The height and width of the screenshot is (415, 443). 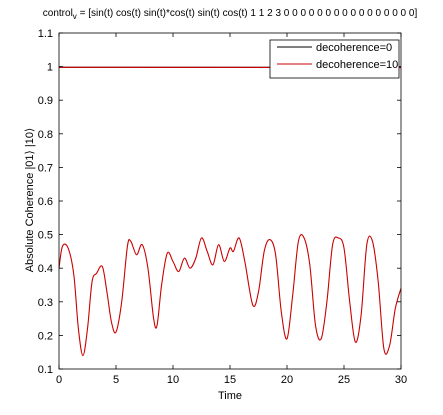 I want to click on y-tick-label: 0.2, so click(x=45, y=336).